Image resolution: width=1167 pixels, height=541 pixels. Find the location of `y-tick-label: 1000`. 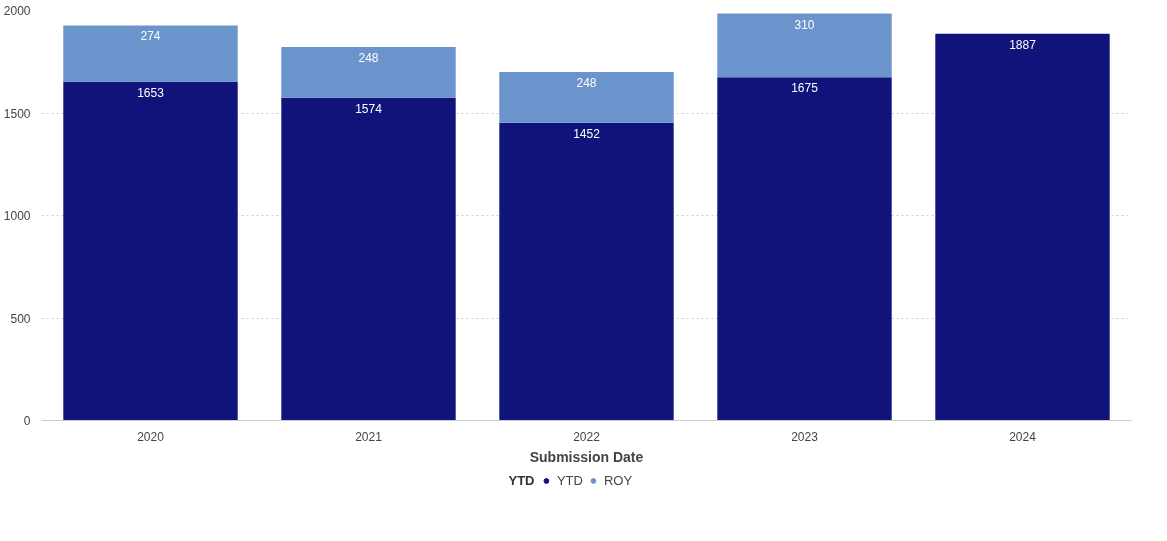

y-tick-label: 1000 is located at coordinates (17, 216).